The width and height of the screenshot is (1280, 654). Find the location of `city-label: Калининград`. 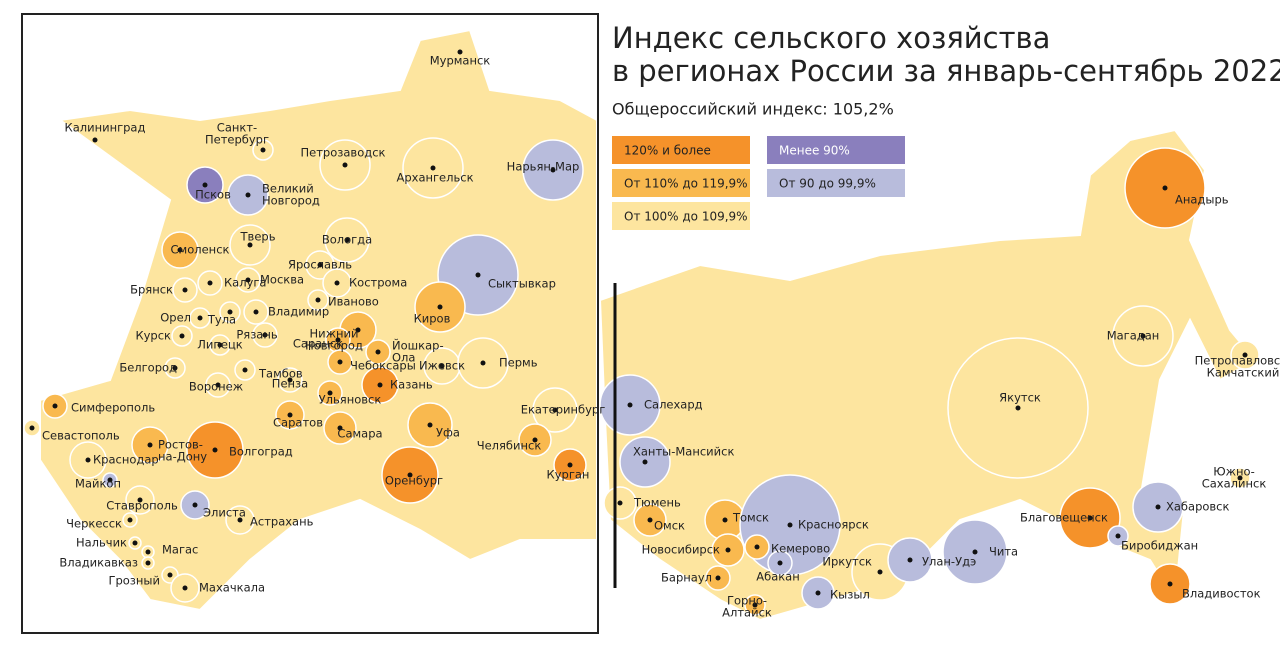

city-label: Калининград is located at coordinates (105, 128).